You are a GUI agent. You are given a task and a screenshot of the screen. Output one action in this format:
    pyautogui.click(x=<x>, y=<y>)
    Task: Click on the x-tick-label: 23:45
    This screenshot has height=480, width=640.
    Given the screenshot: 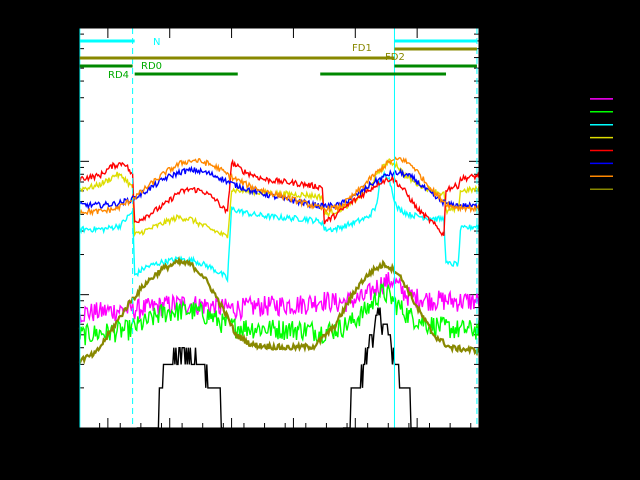 What is the action you would take?
    pyautogui.click(x=169, y=442)
    